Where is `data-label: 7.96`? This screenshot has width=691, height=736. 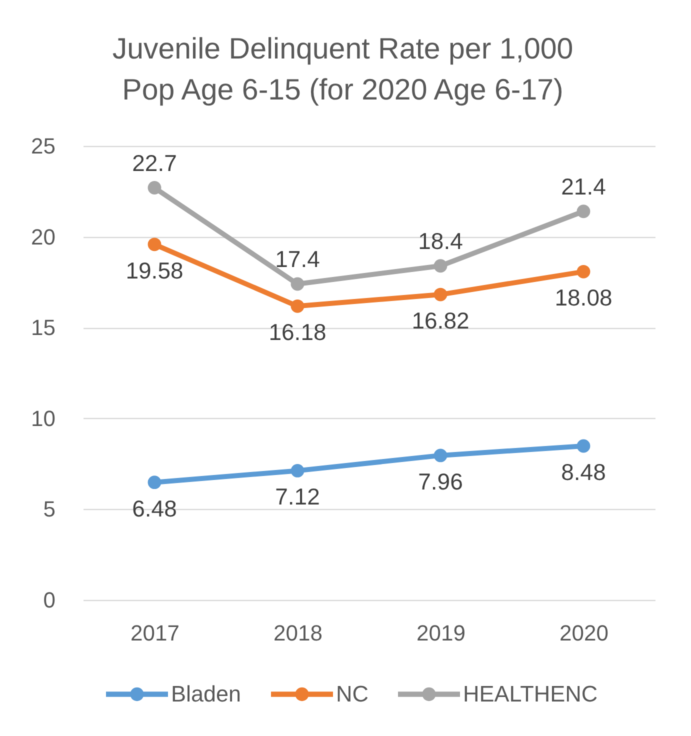 data-label: 7.96 is located at coordinates (440, 481).